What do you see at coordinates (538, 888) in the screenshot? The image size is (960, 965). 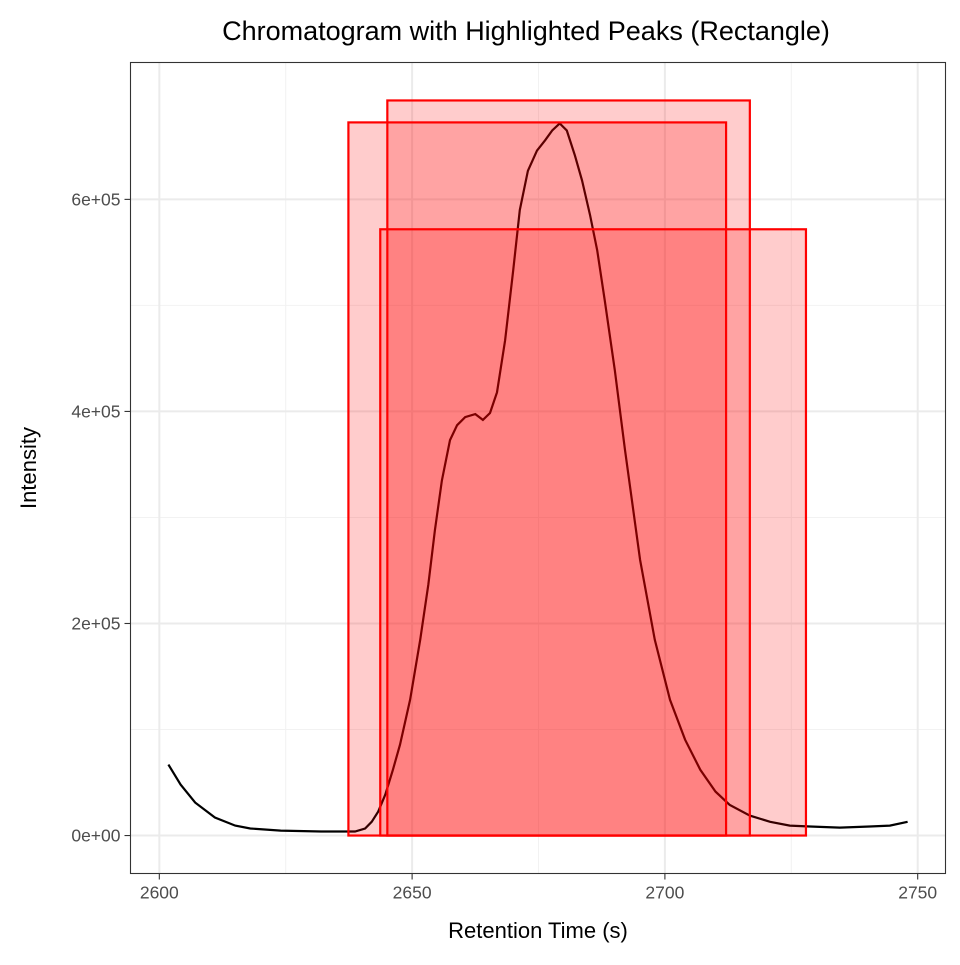 I see `x-ticks: 2600 2650 2700 2750` at bounding box center [538, 888].